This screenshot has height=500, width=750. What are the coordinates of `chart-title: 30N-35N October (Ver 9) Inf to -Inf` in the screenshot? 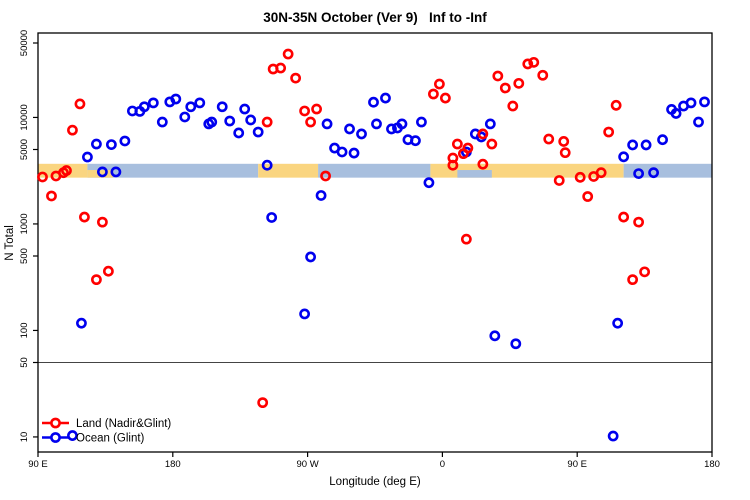 It's located at (375, 17).